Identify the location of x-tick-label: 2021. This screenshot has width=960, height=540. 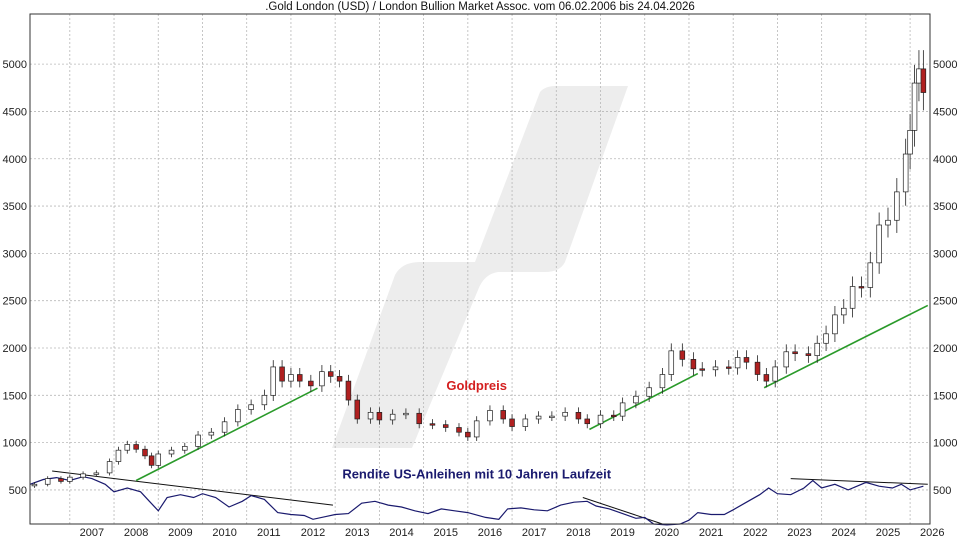
(711, 533).